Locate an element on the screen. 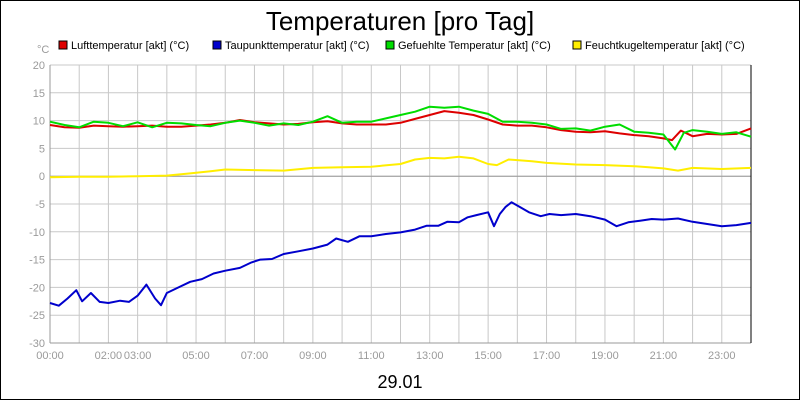 The height and width of the screenshot is (400, 800). y-tick-label: -30 is located at coordinates (37, 344).